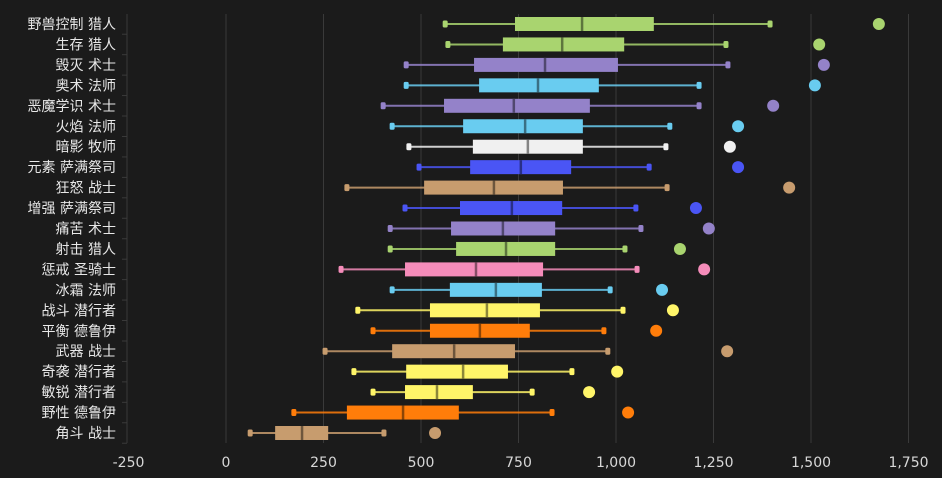 This screenshot has width=942, height=478. What do you see at coordinates (518, 463) in the screenshot?
I see `x-tick-label: 750` at bounding box center [518, 463].